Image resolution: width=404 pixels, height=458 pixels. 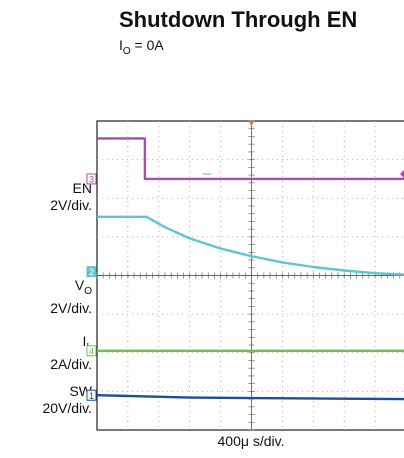 I want to click on channel-scale-en: 2V/div., so click(x=71, y=205).